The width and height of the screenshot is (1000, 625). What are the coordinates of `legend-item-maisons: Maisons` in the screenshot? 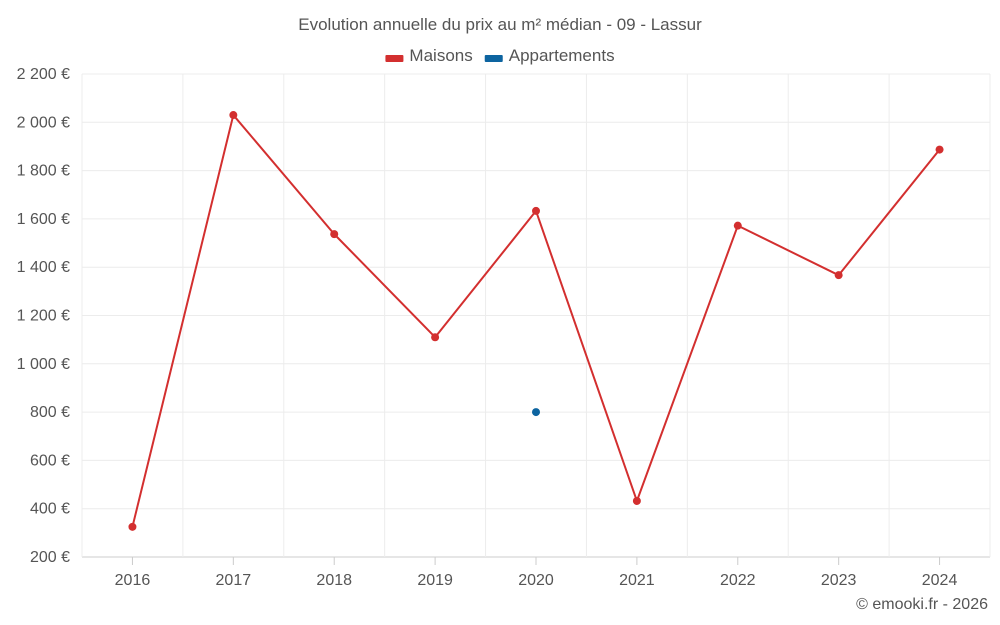 It's located at (429, 55).